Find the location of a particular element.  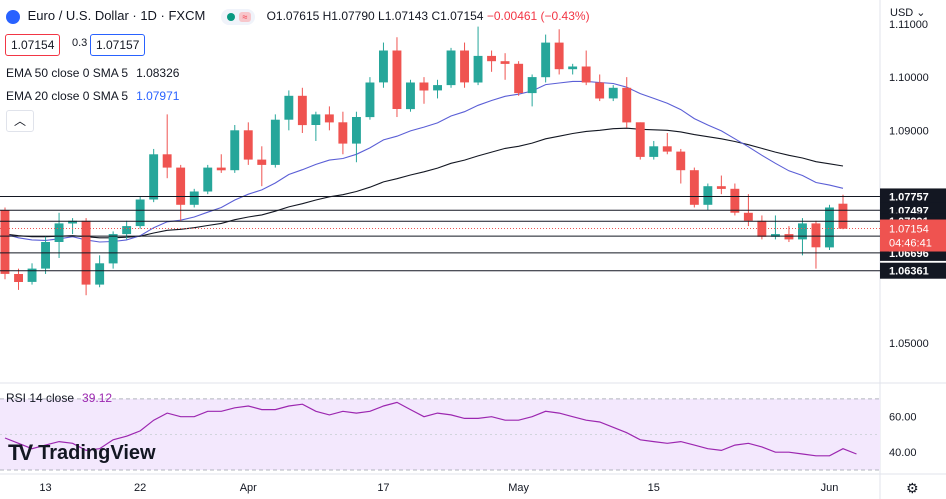

x-tick-label: 17 is located at coordinates (383, 488).